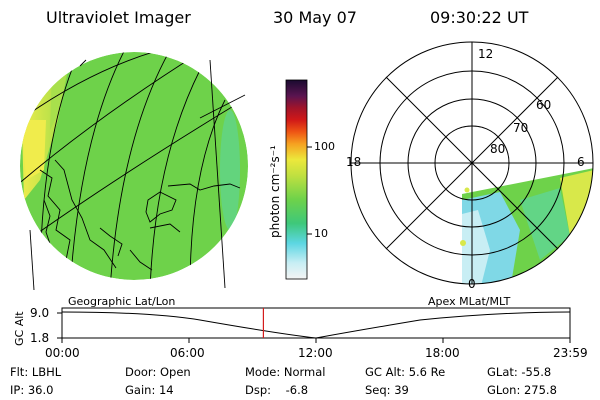 Image resolution: width=600 pixels, height=400 pixels. I want to click on mlt-label-6: 6, so click(581, 162).